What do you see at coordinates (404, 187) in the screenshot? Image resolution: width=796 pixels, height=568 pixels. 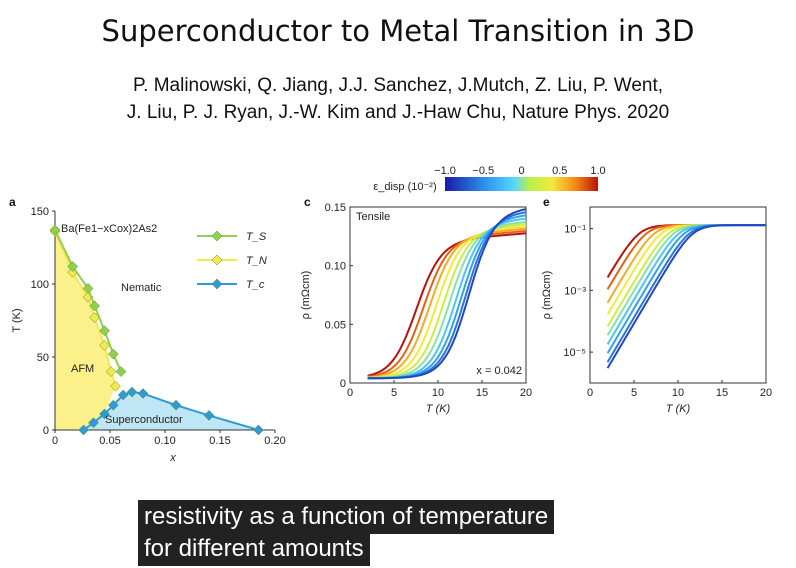 I see `colorbar-label: ε_disp (10⁻²)` at bounding box center [404, 187].